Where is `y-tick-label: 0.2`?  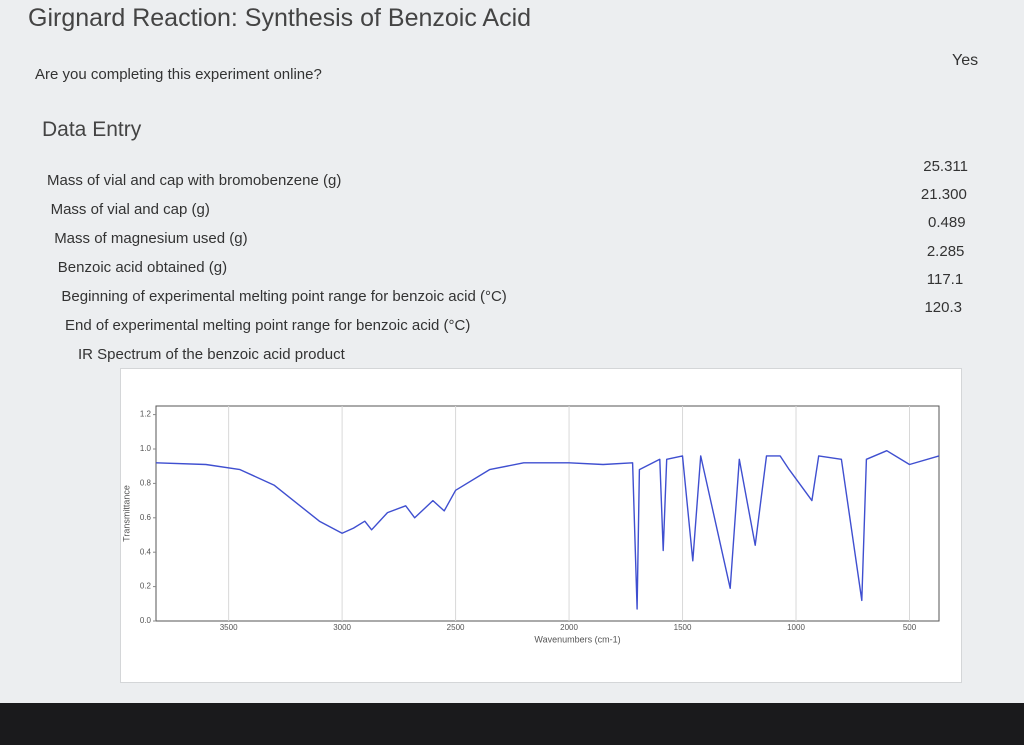 y-tick-label: 0.2 is located at coordinates (146, 586).